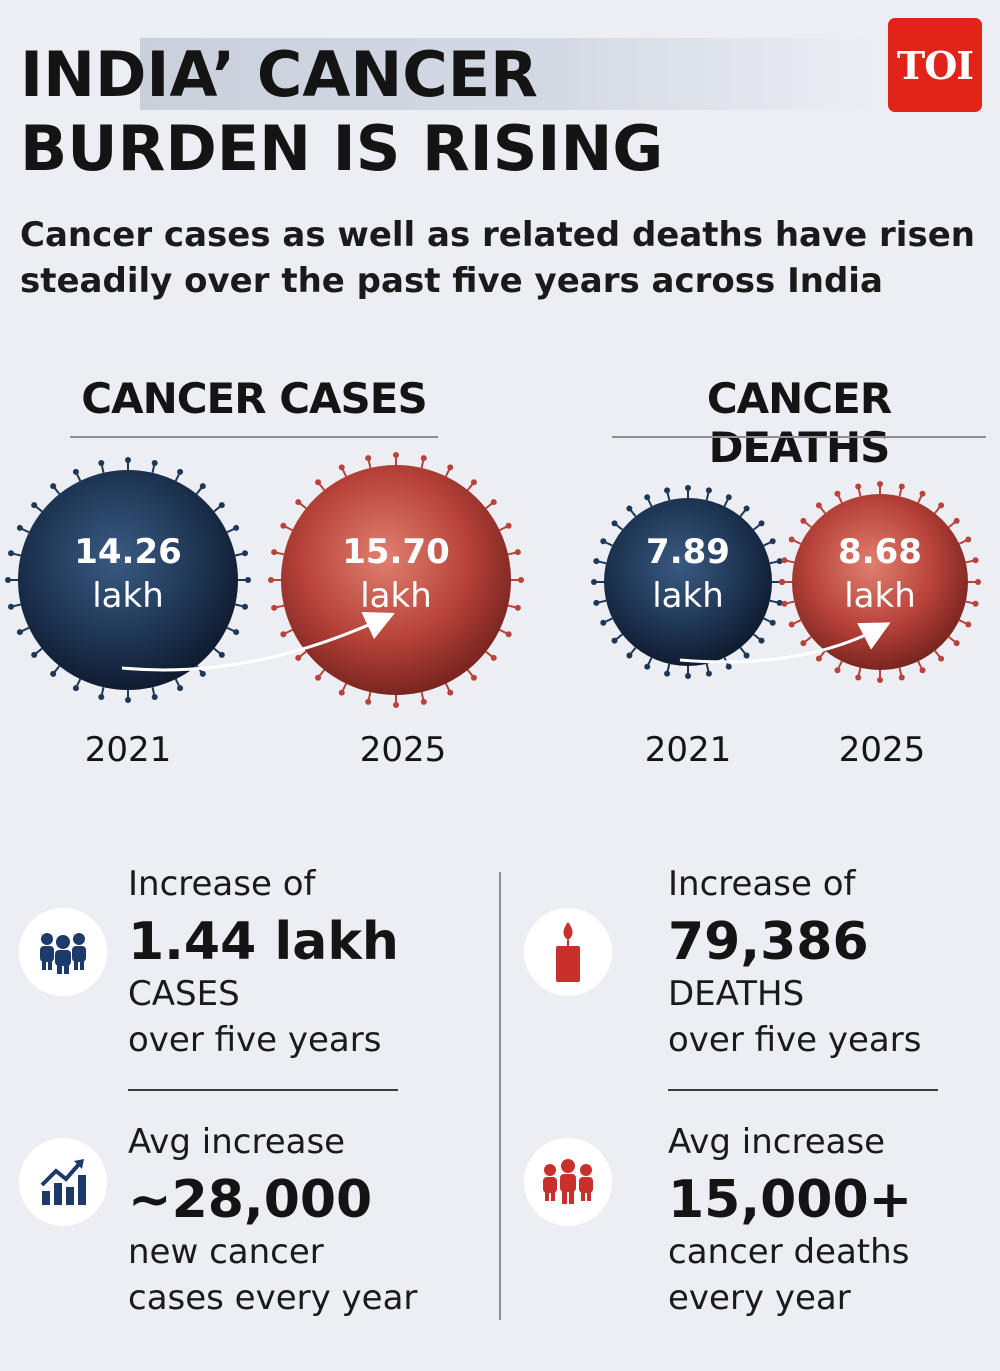  What do you see at coordinates (736, 994) in the screenshot?
I see `deaths-increase-line1: DEATHS` at bounding box center [736, 994].